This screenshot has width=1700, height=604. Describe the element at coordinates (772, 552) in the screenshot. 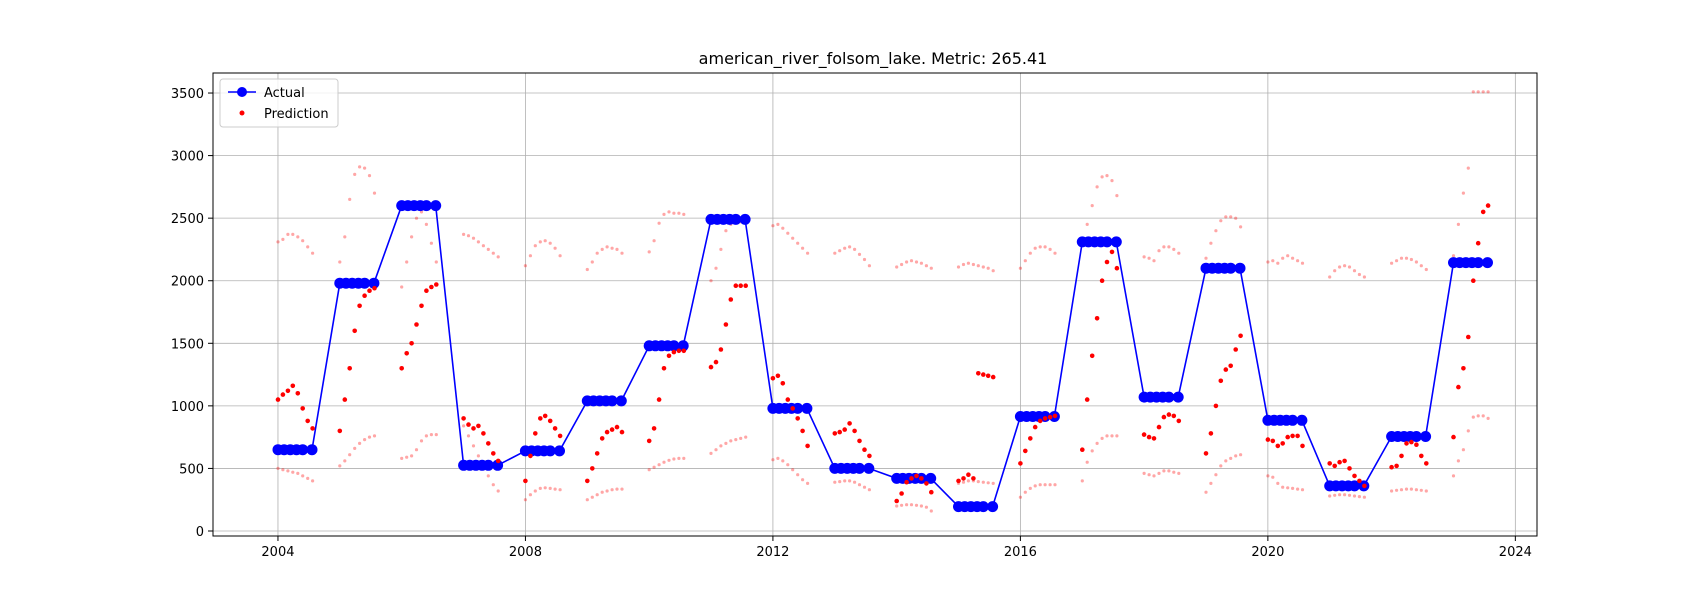

I see `x-tick-label: 2012` at that location.